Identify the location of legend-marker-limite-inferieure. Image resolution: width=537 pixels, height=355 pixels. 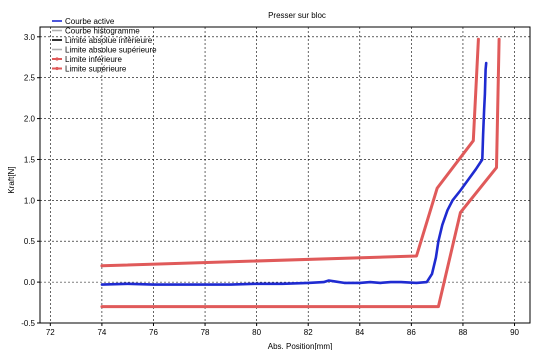
(57, 59).